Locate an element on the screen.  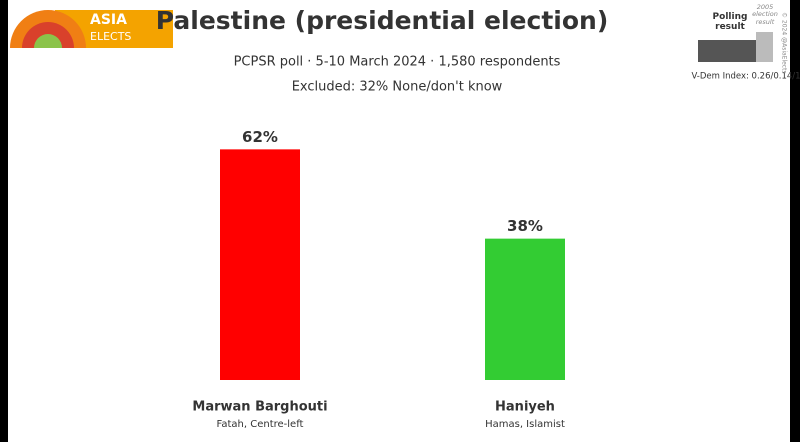
legend-election: 2005 election result is located at coordinates (765, 14).